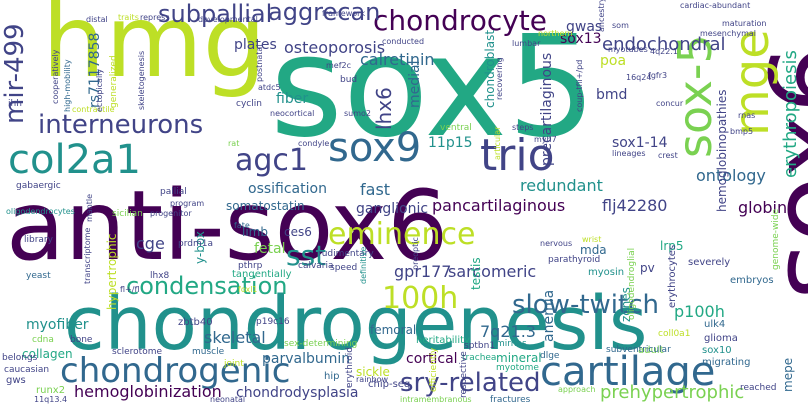  I want to click on word-rnas: rnas, so click(747, 115).